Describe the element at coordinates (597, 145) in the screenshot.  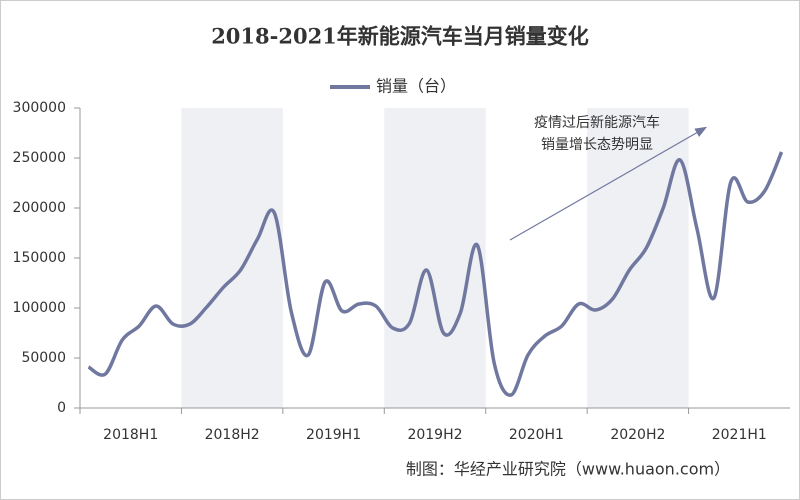
I see `annotation: 销量增长态势明显` at that location.